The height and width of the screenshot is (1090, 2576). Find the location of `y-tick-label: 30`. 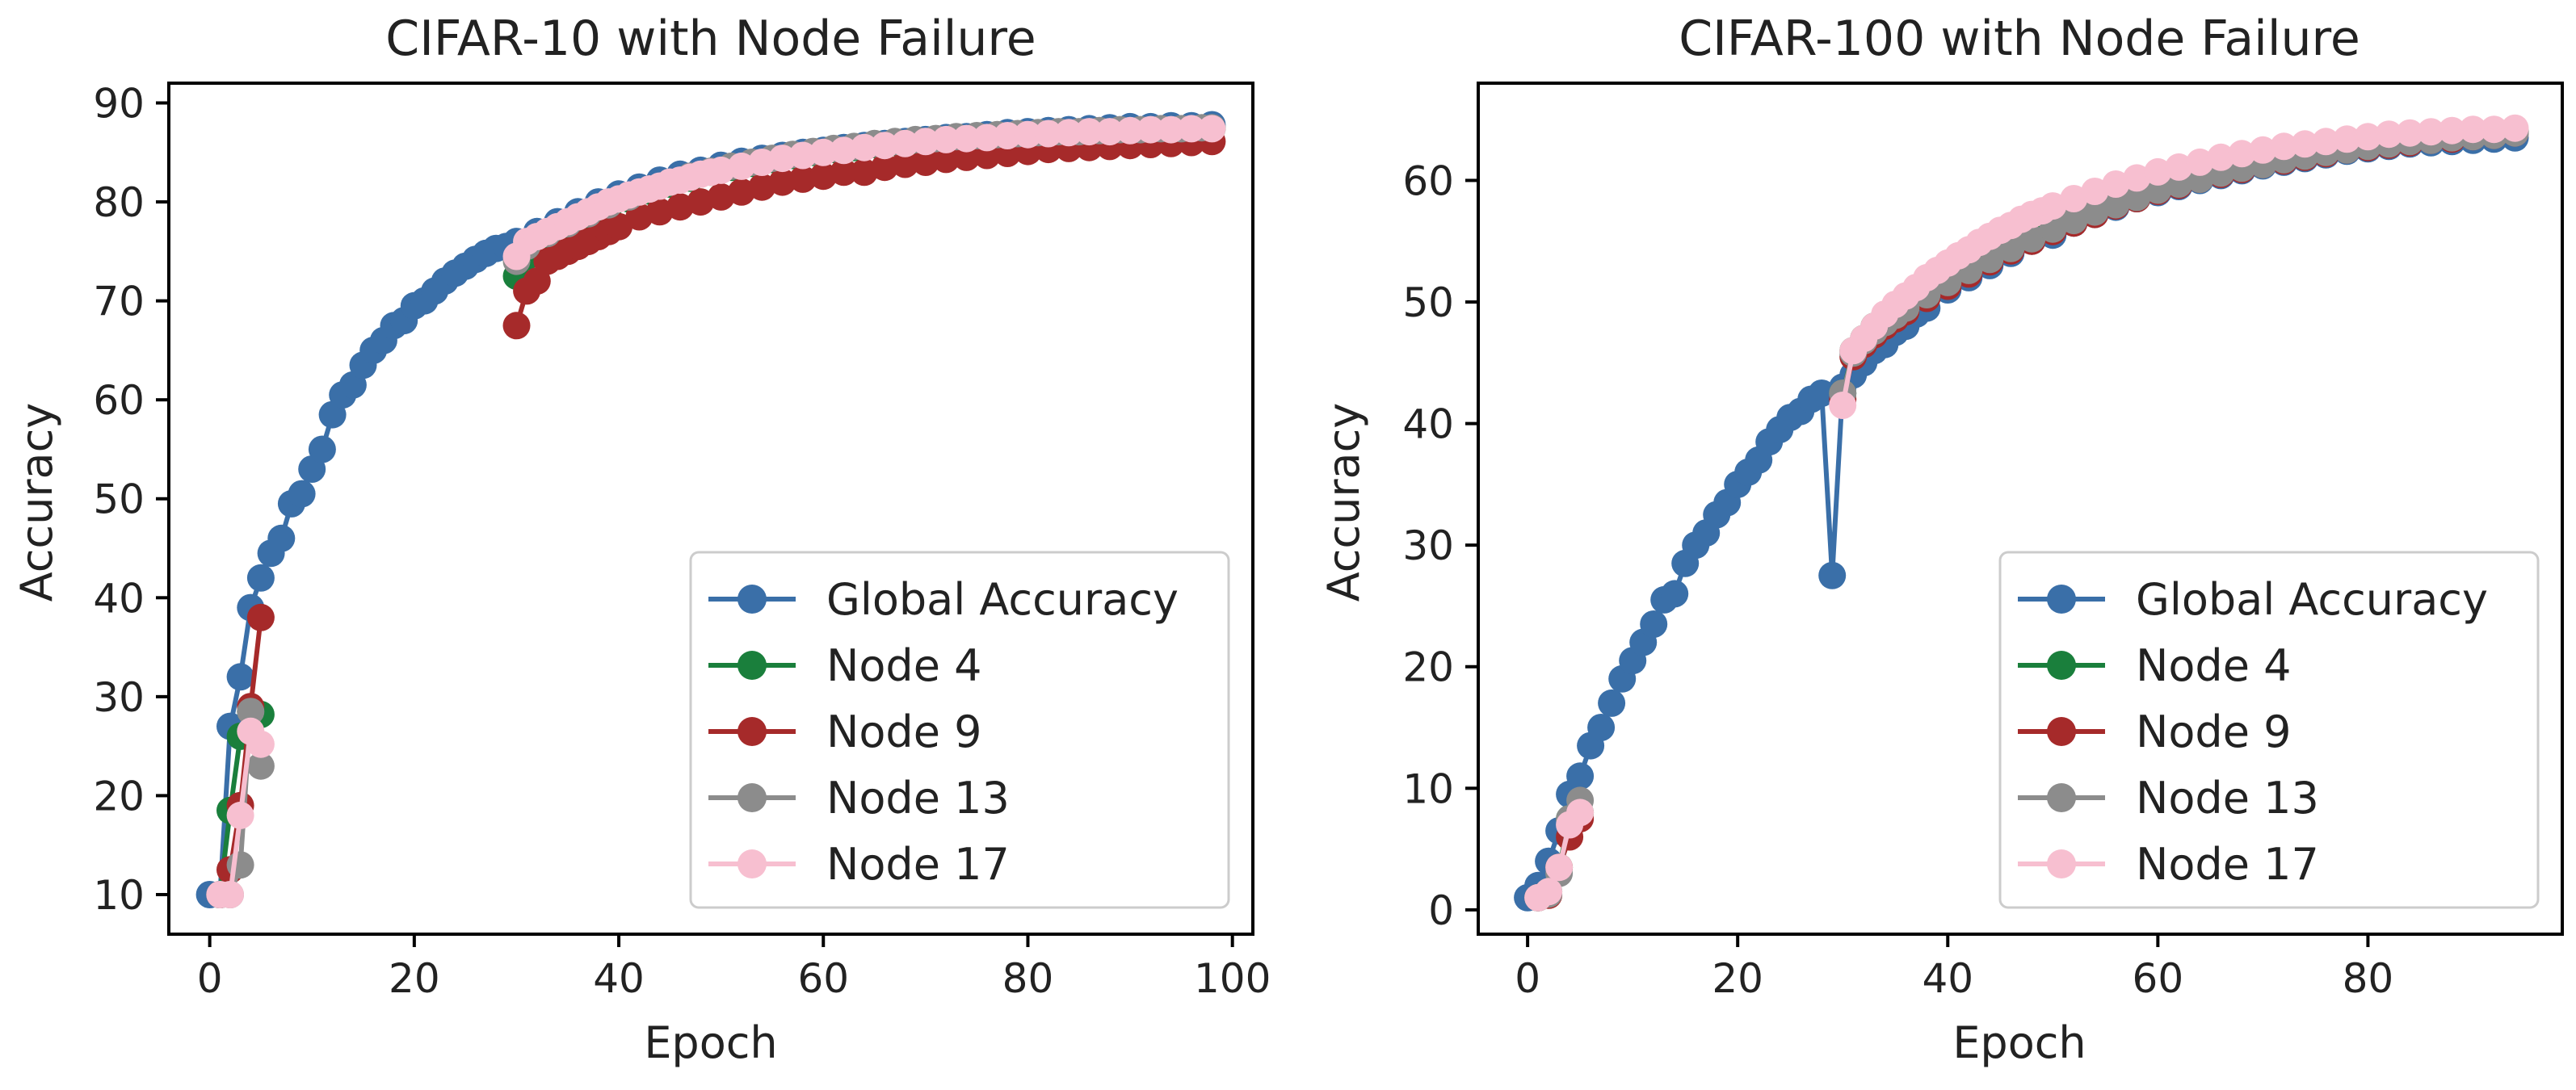

y-tick-label: 30 is located at coordinates (1428, 545).